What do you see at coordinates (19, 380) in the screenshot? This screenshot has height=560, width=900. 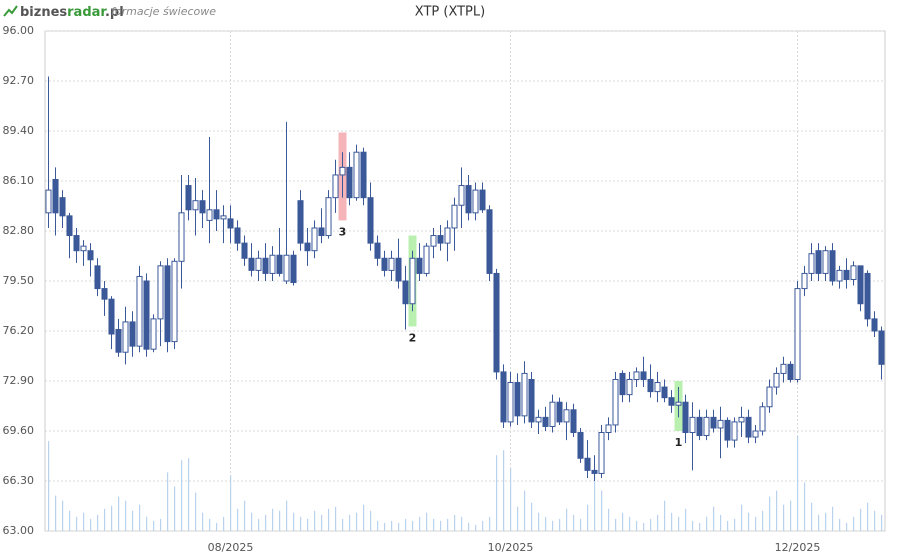 I see `y-tick-label: 72.90` at bounding box center [19, 380].